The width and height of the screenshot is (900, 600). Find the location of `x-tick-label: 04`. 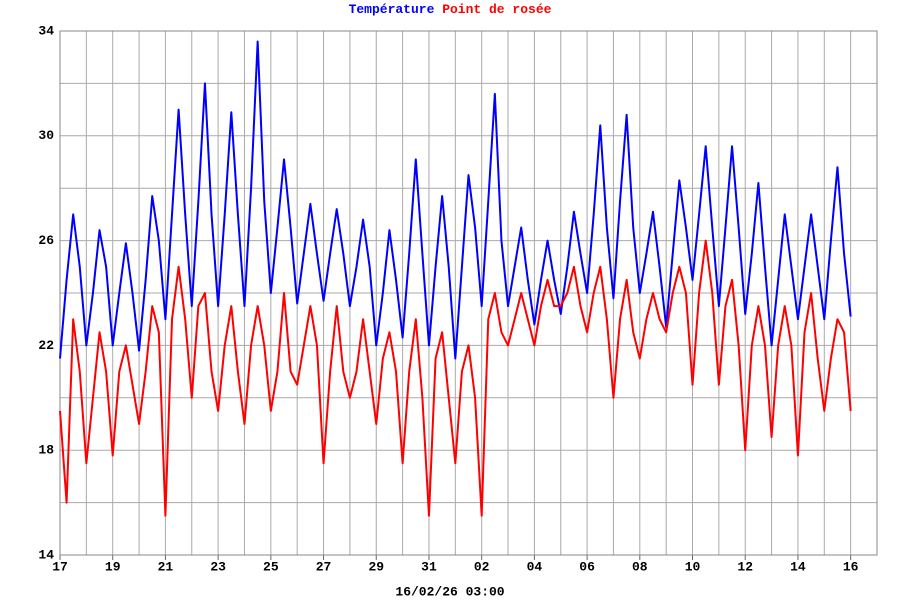

x-tick-label: 04 is located at coordinates (535, 566).